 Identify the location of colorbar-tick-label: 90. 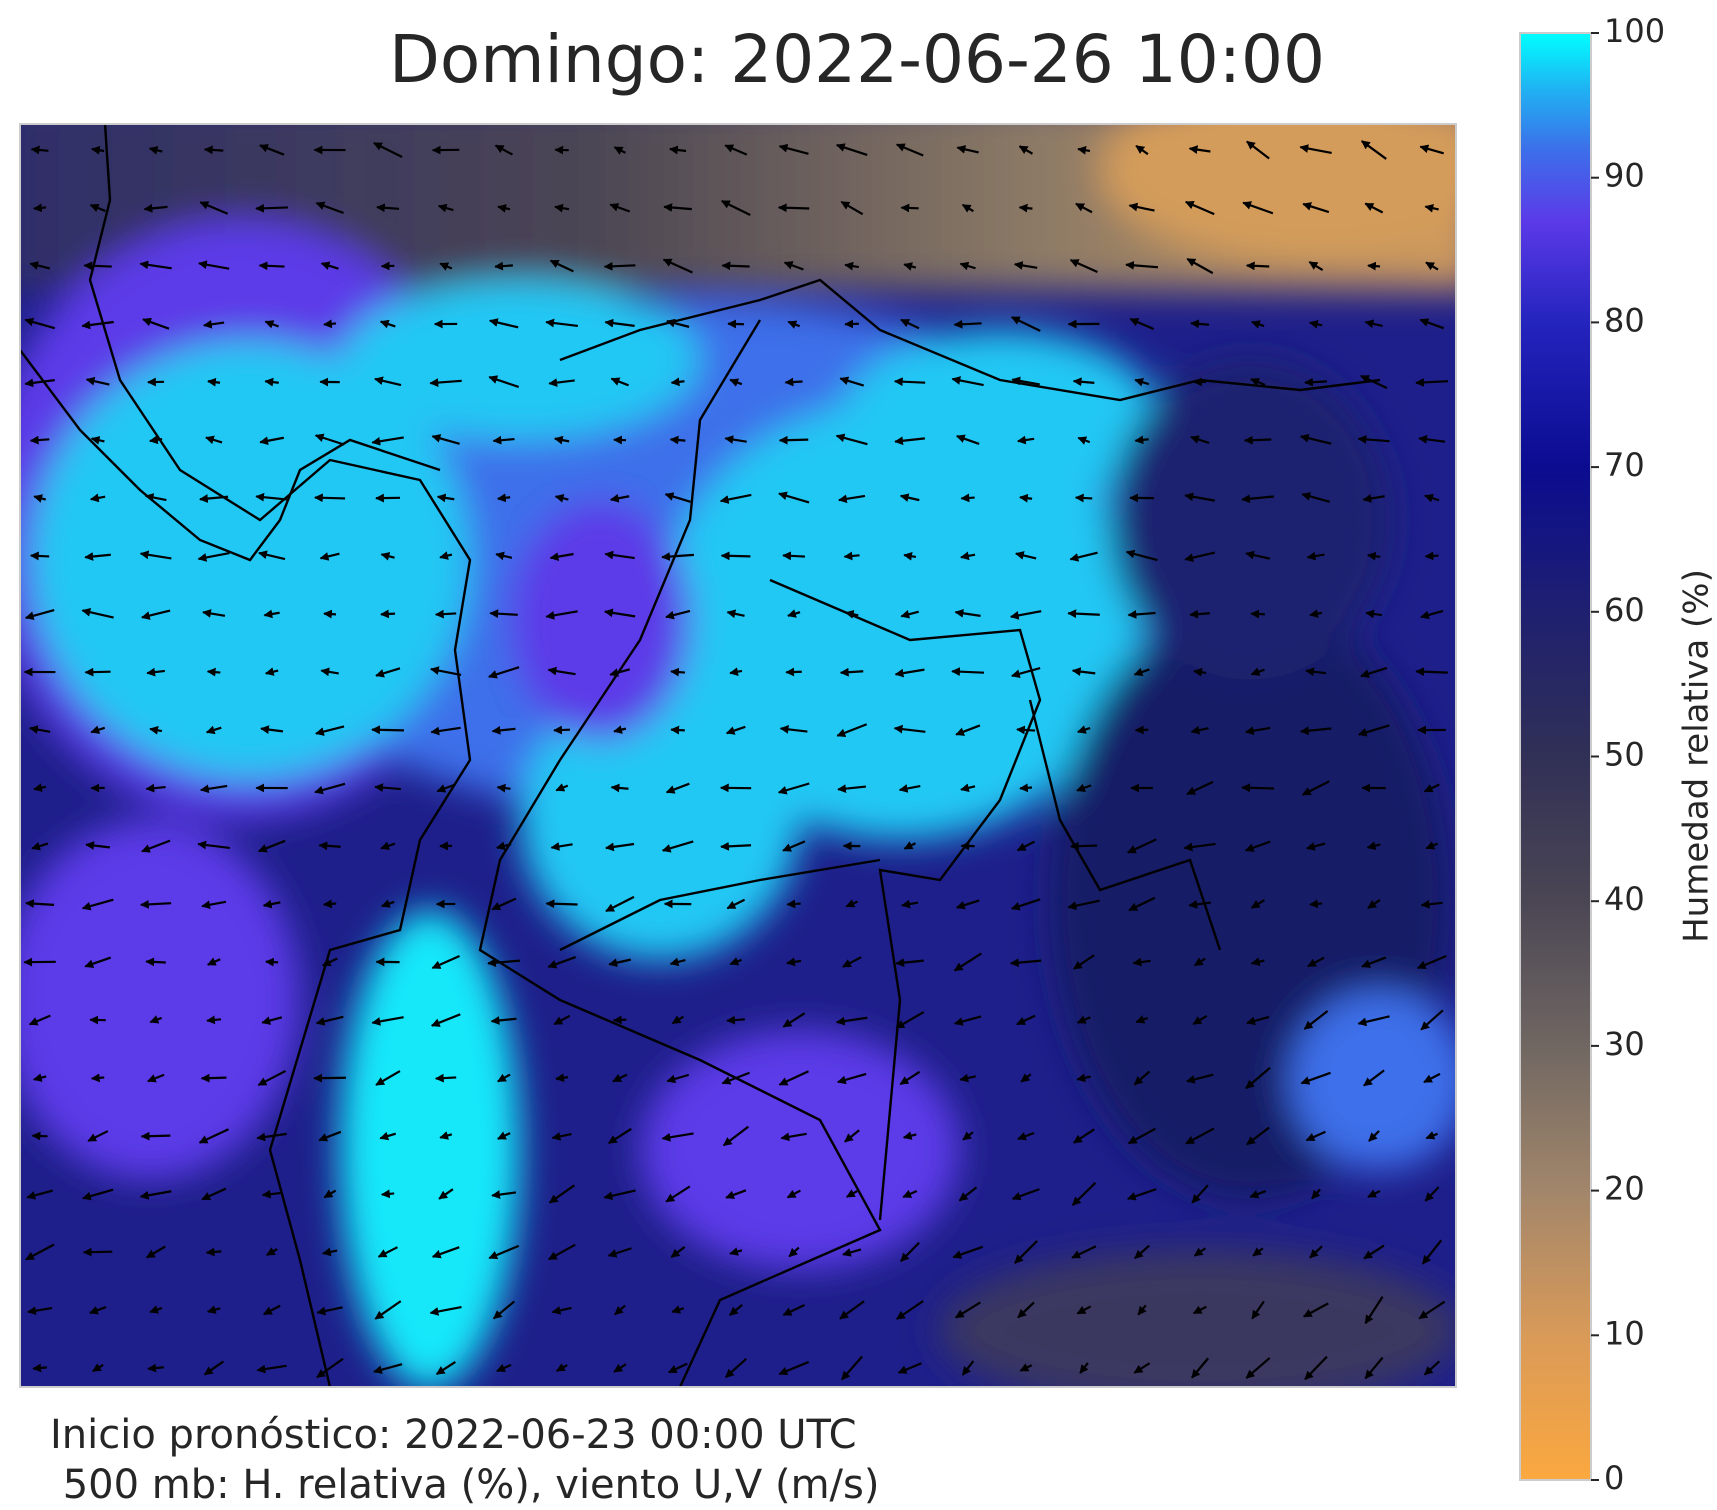
(1624, 176).